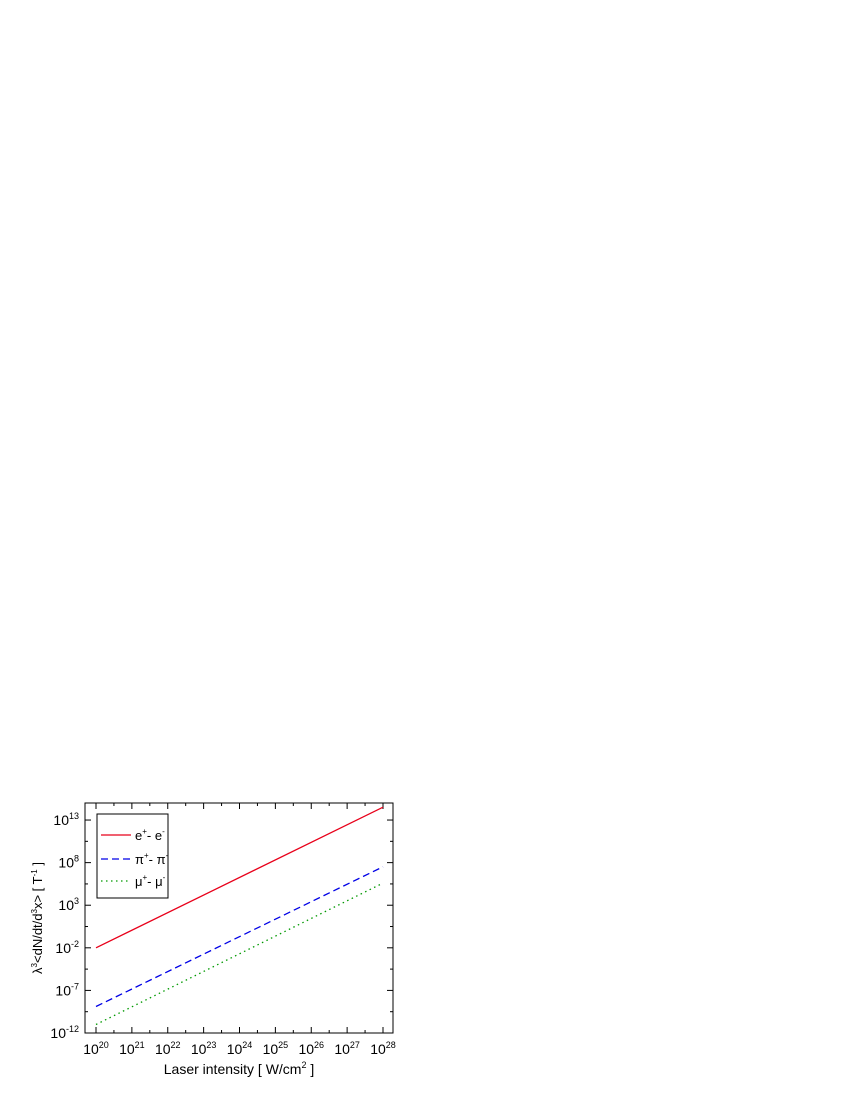  Describe the element at coordinates (168, 1048) in the screenshot. I see `x-tick-label: 1022` at that location.